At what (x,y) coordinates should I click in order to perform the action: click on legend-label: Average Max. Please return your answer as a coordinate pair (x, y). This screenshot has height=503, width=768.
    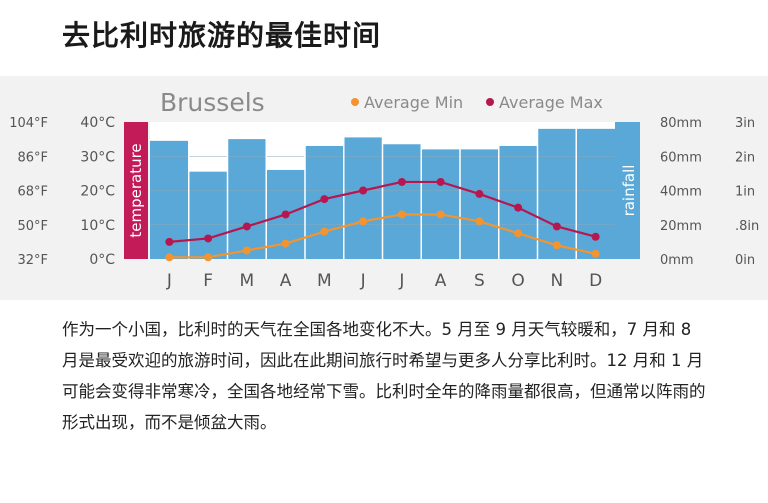
    Looking at the image, I should click on (551, 102).